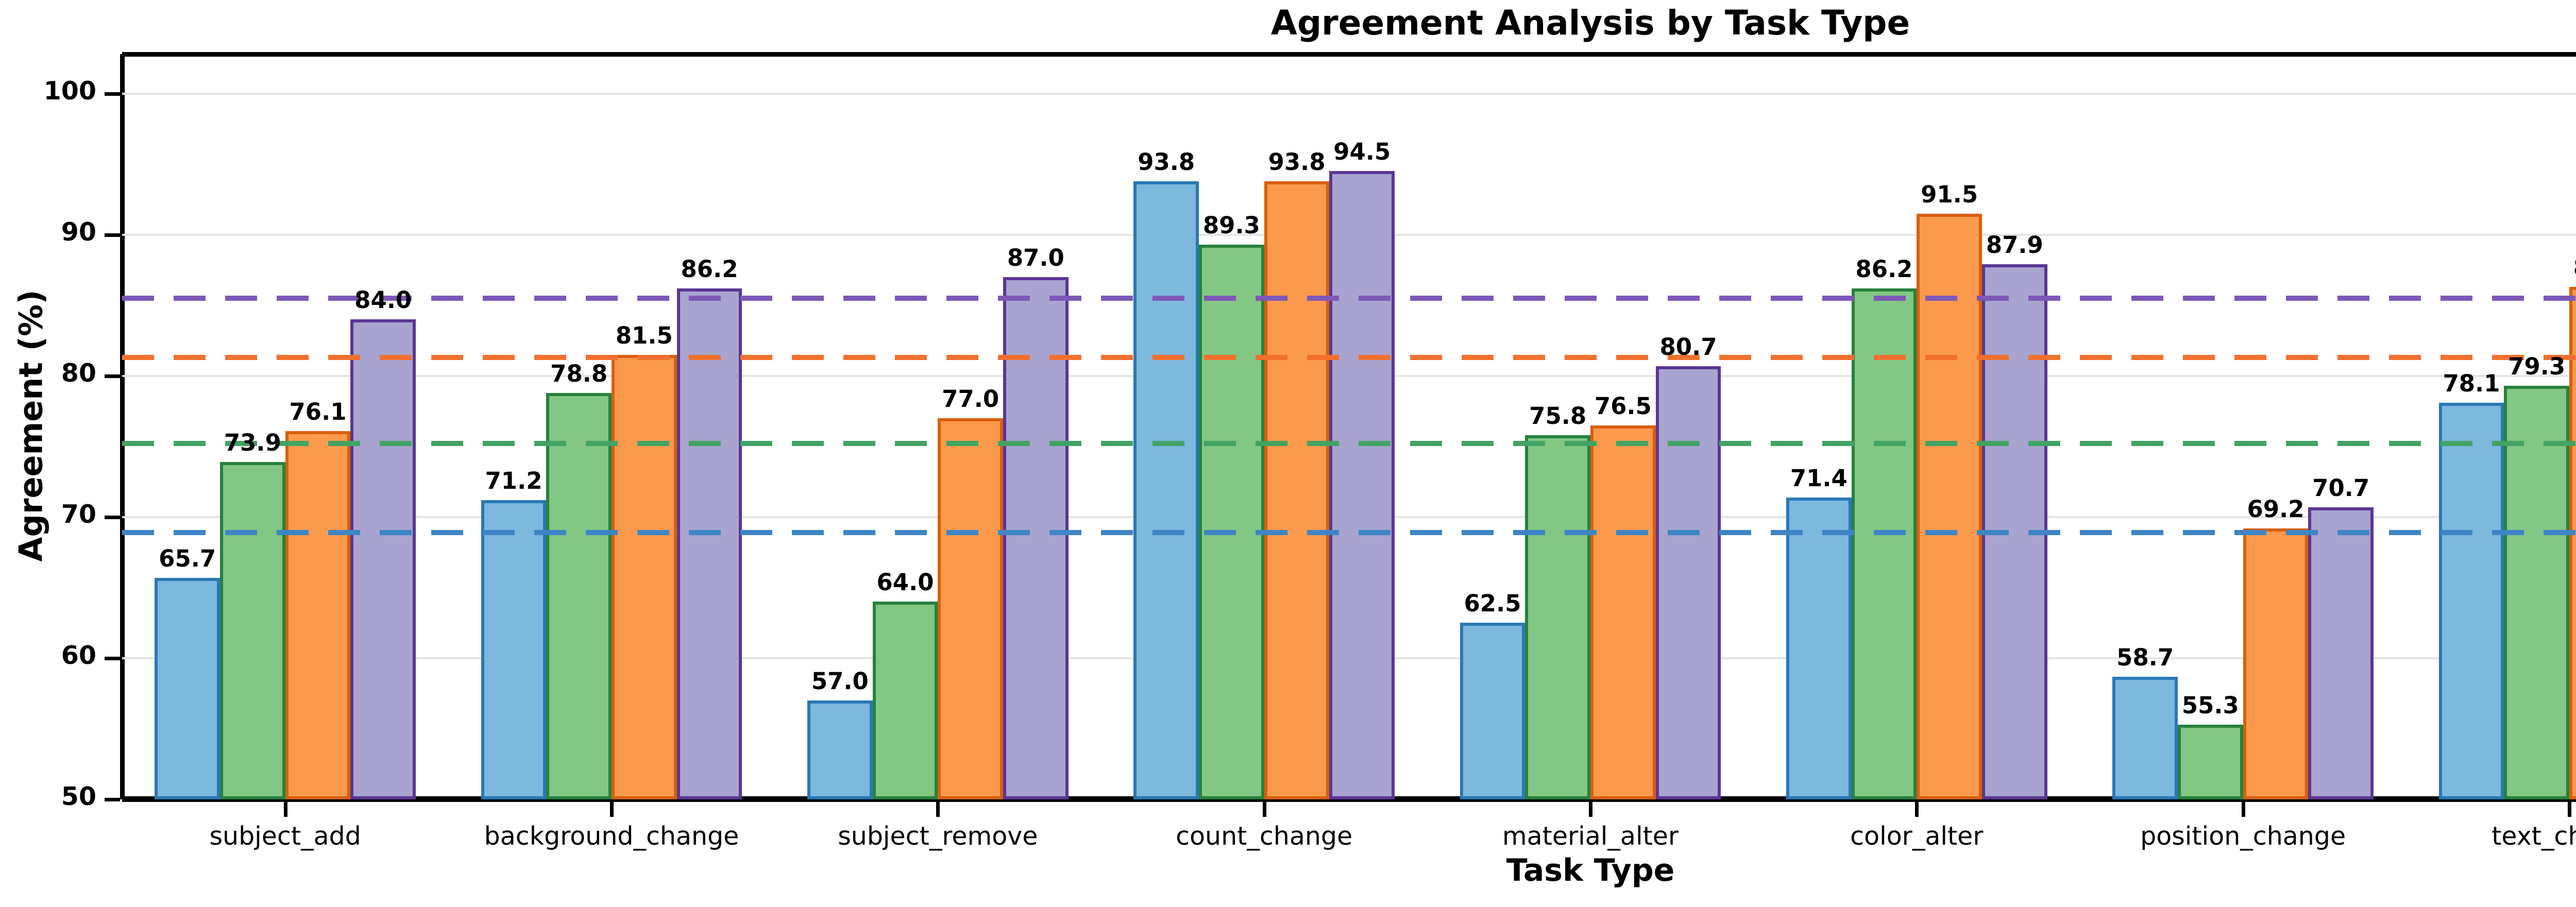  Describe the element at coordinates (1035, 257) in the screenshot. I see `bar-value-label: 87.0` at that location.